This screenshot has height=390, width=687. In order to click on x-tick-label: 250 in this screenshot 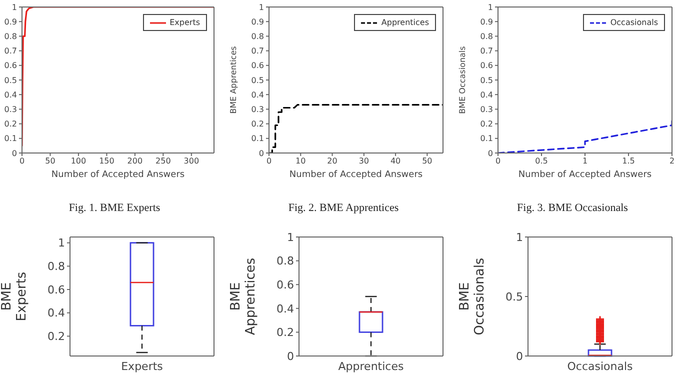, I will do `click(163, 161)`.